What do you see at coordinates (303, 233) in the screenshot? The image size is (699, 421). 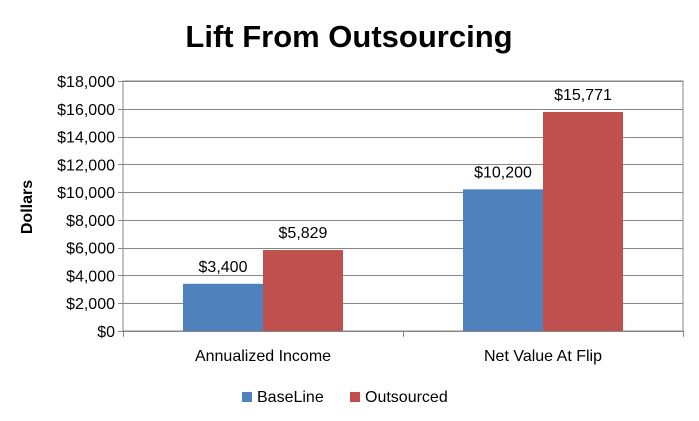 I see `data-label: $5,829` at bounding box center [303, 233].